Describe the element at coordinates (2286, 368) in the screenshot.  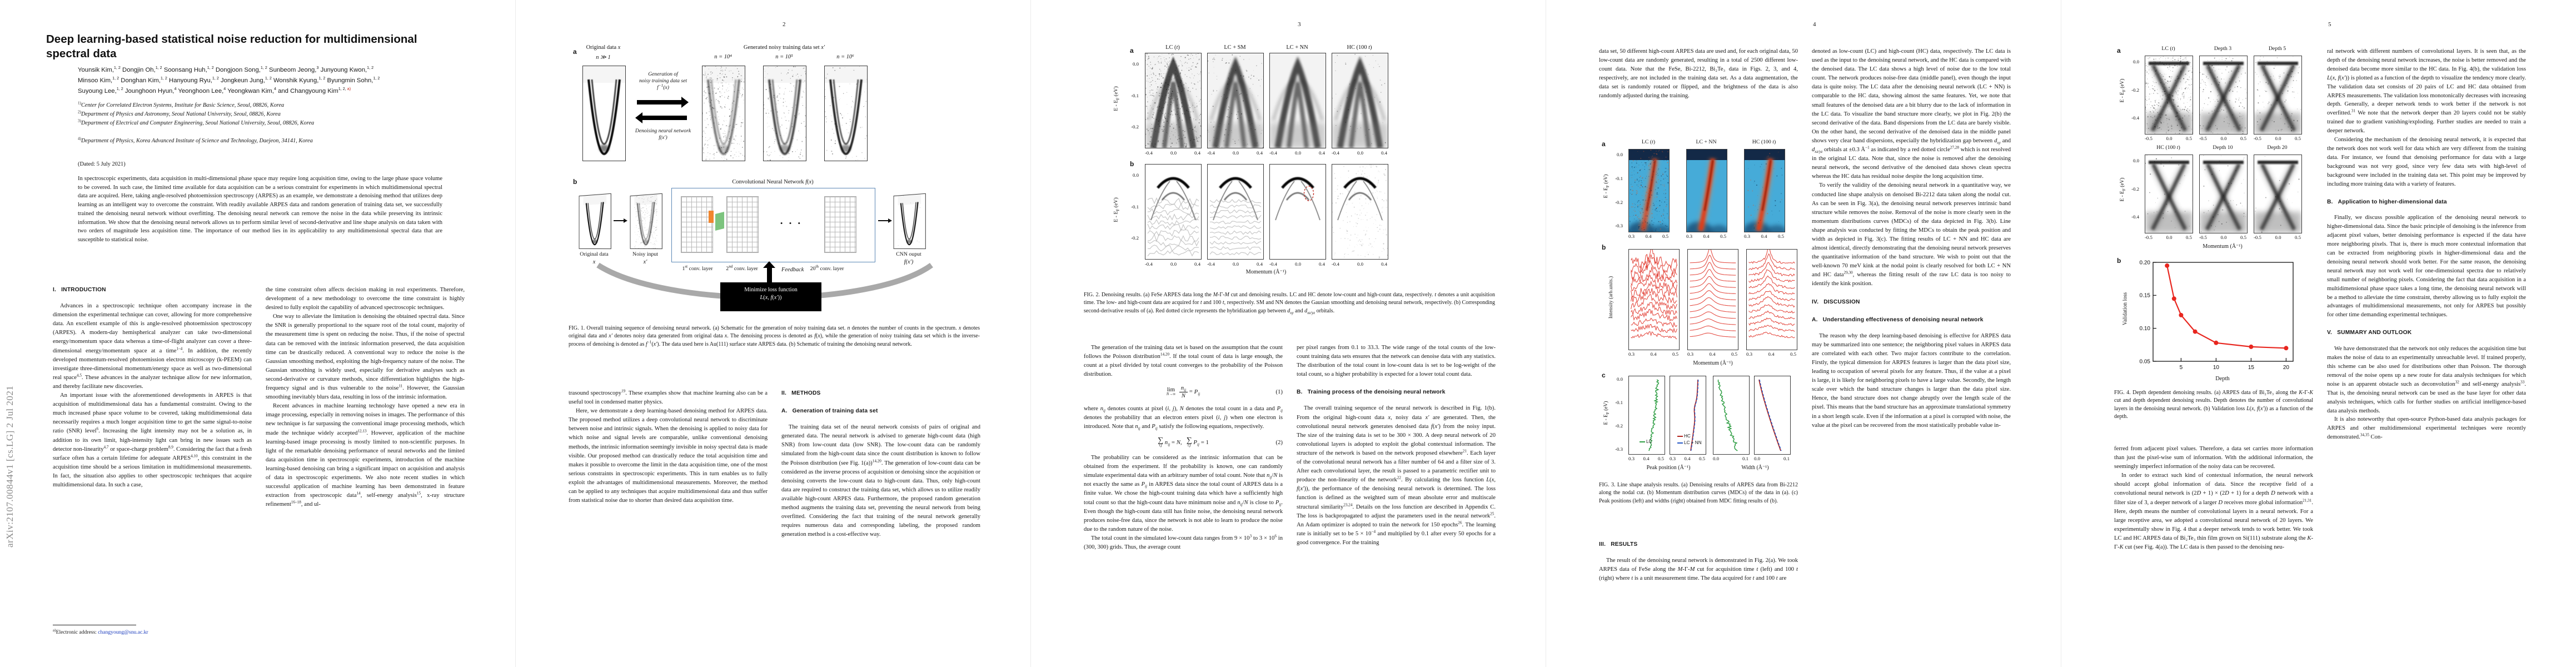
I see `x-tick-label: 20` at that location.